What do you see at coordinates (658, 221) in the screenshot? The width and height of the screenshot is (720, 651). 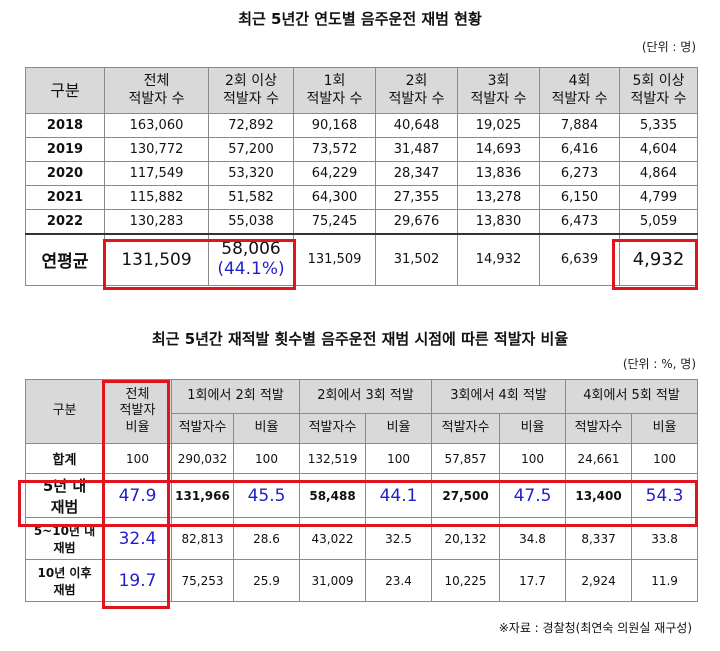 I see `cell: 5,059` at bounding box center [658, 221].